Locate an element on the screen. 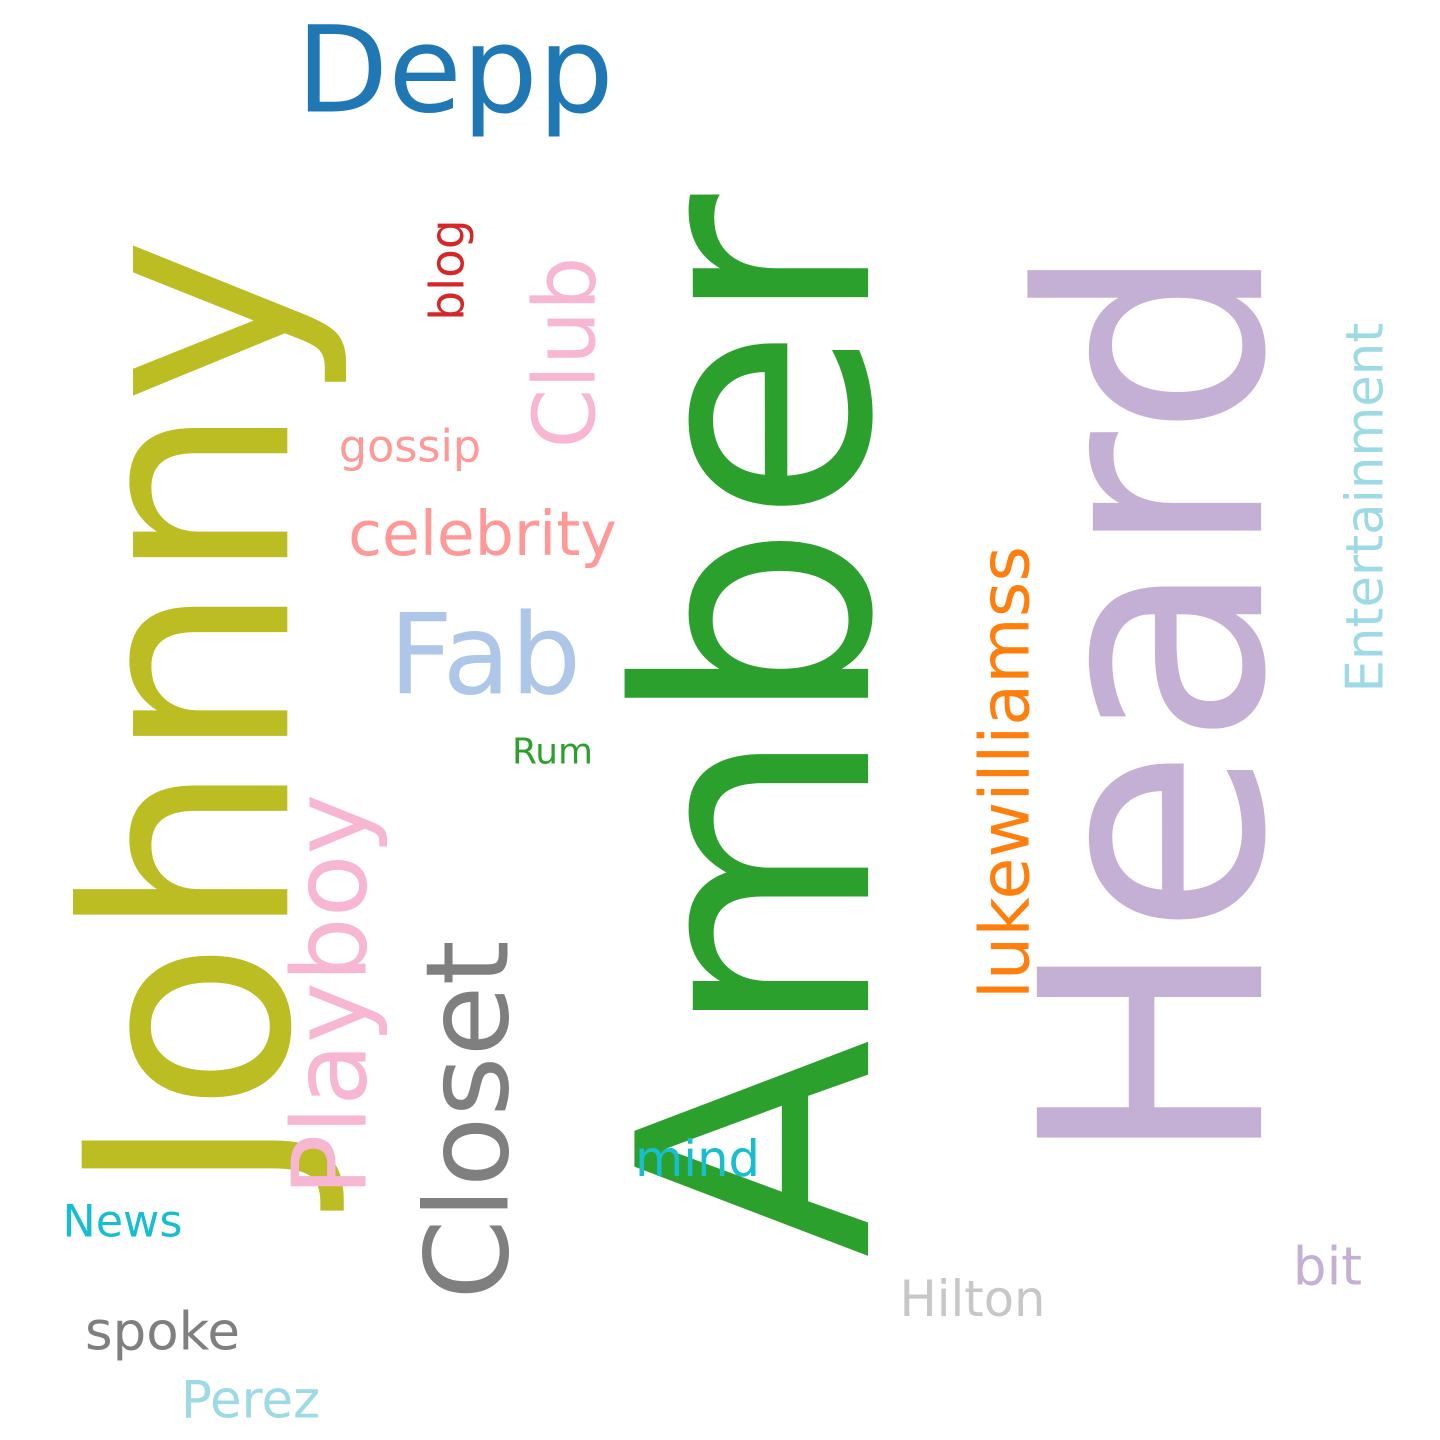 The height and width of the screenshot is (1440, 1440). word-rum: Rum is located at coordinates (552, 751).